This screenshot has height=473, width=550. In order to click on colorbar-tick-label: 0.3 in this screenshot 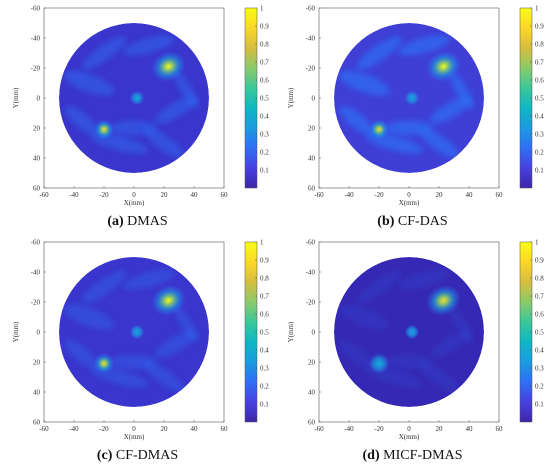, I will do `click(264, 369)`.